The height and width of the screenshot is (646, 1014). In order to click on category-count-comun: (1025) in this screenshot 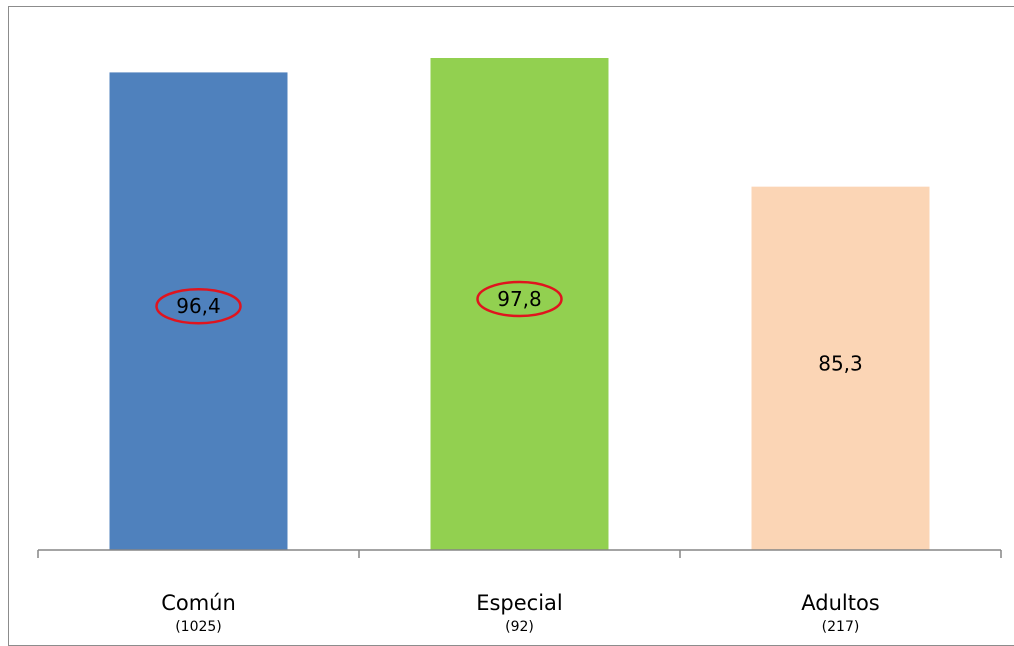, I will do `click(198, 627)`.